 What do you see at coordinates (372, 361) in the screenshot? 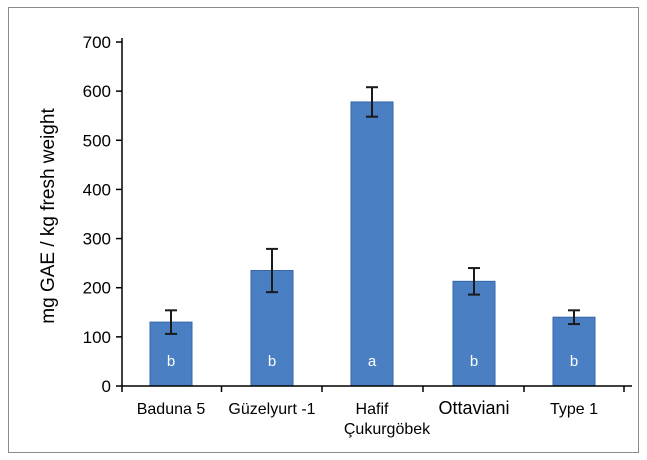
I see `significance-letter: a` at bounding box center [372, 361].